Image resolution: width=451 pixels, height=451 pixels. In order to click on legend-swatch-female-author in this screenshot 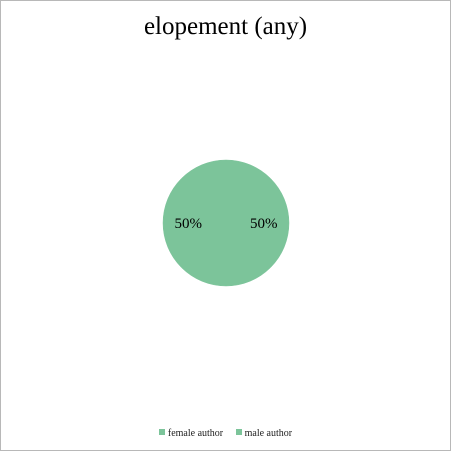, I will do `click(161, 432)`.